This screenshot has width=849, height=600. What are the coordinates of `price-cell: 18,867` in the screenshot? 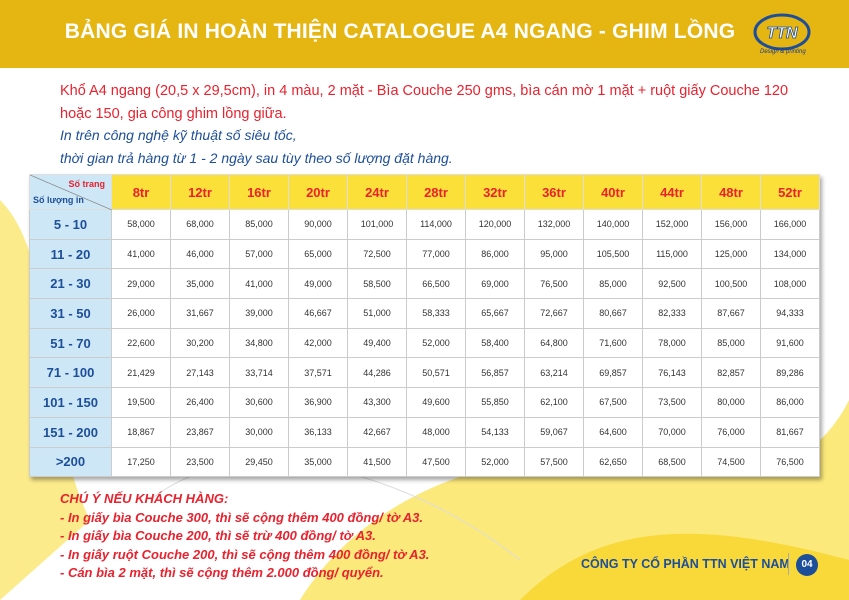 It's located at (141, 432).